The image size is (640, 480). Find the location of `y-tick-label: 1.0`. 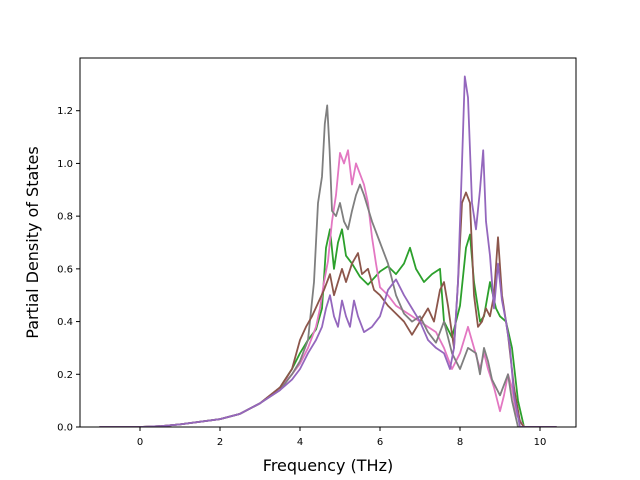

y-tick-label: 1.0 is located at coordinates (65, 164).